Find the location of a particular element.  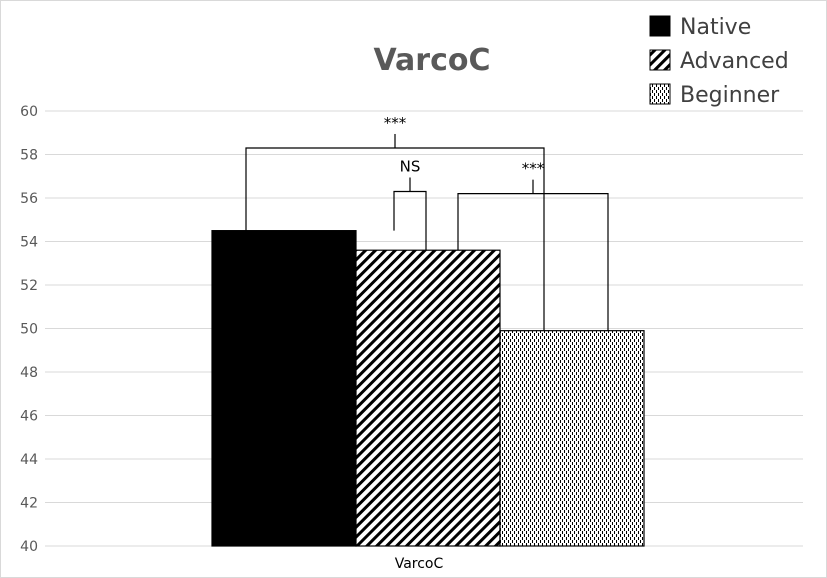

legend-item-beginner: Beginner is located at coordinates (714, 95).